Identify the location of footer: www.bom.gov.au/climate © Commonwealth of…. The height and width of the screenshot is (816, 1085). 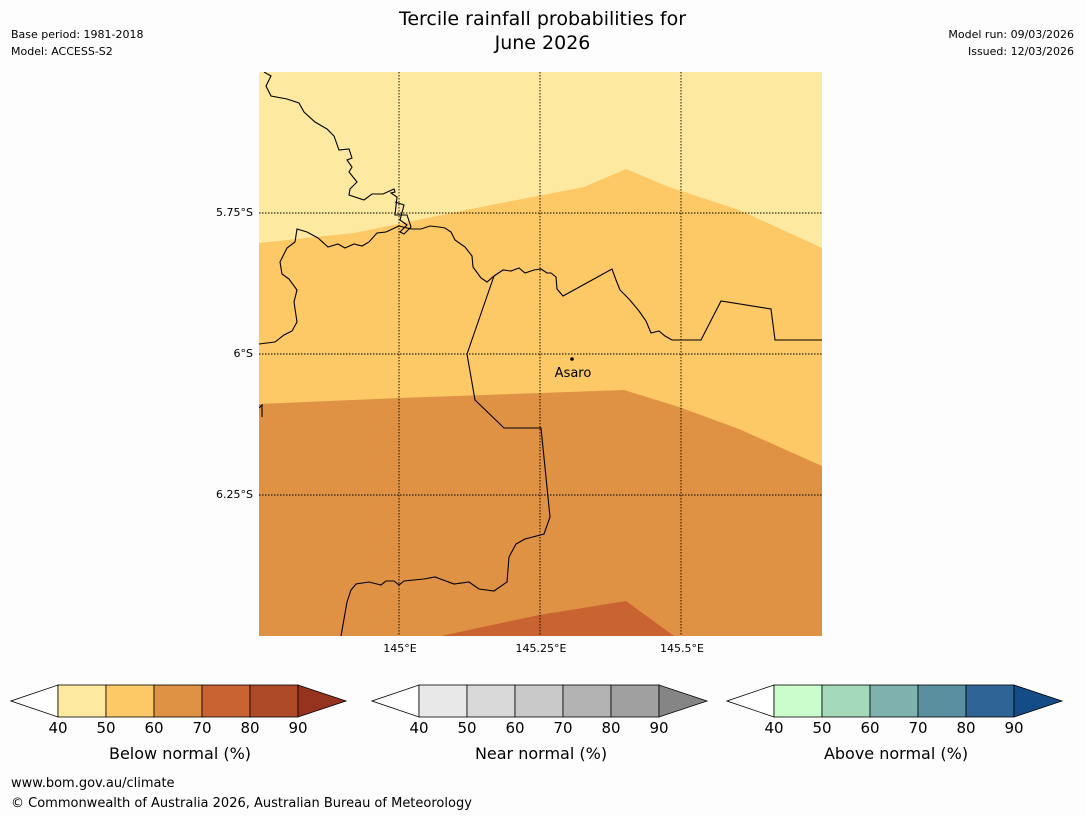
(241, 794).